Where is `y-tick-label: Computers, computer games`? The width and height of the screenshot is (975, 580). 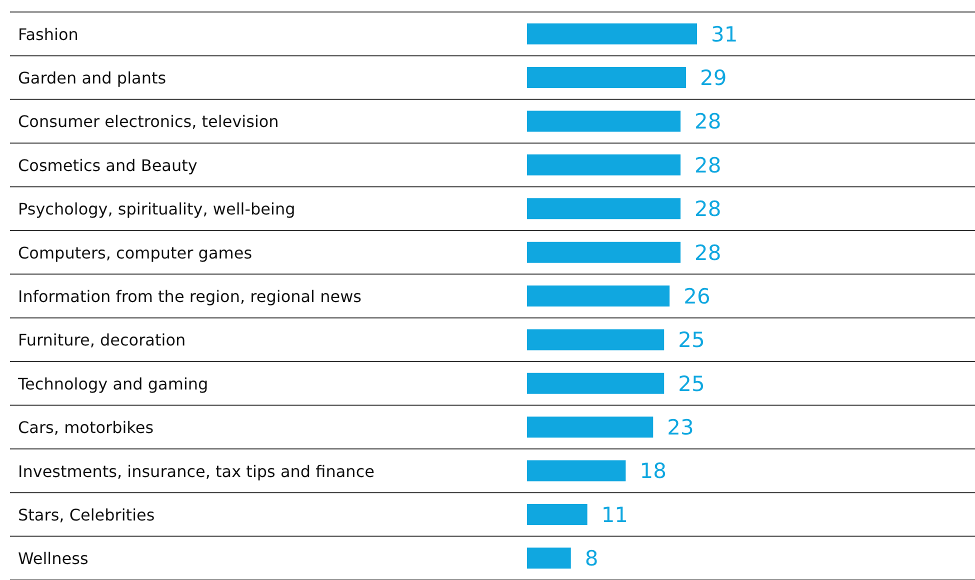 y-tick-label: Computers, computer games is located at coordinates (135, 252).